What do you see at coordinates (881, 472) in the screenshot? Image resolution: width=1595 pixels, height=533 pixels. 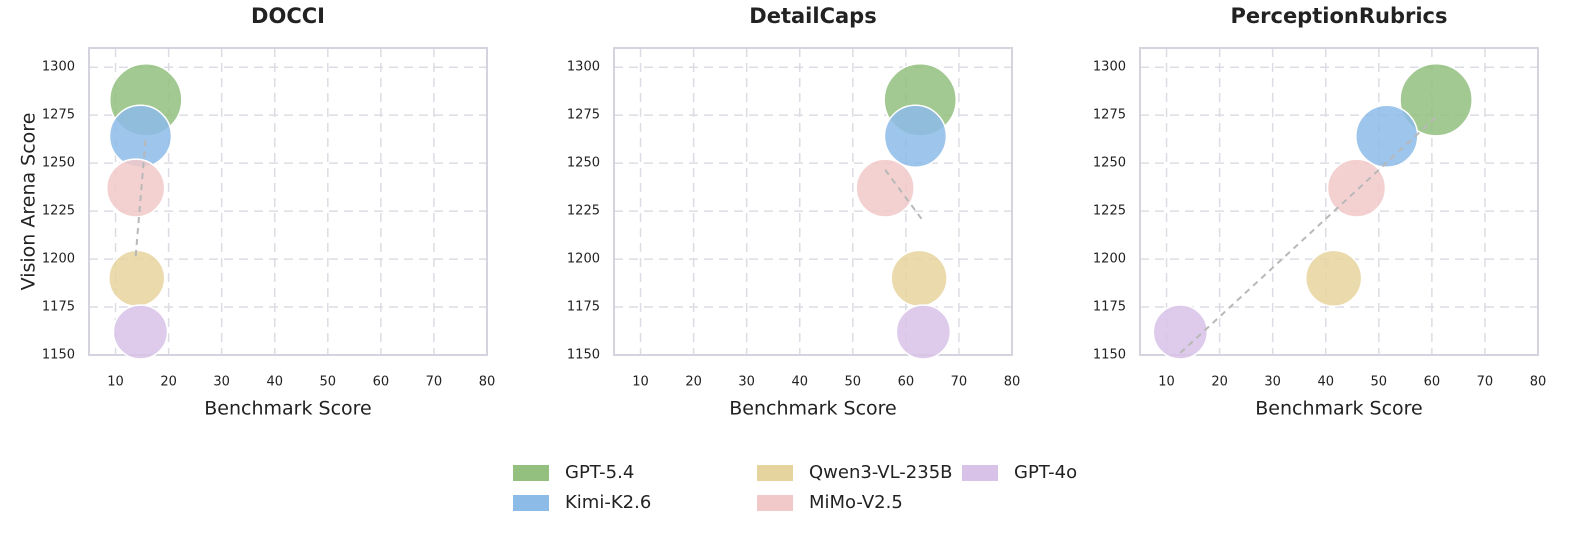 I see `legend-label: Qwen3-VL-235B` at bounding box center [881, 472].